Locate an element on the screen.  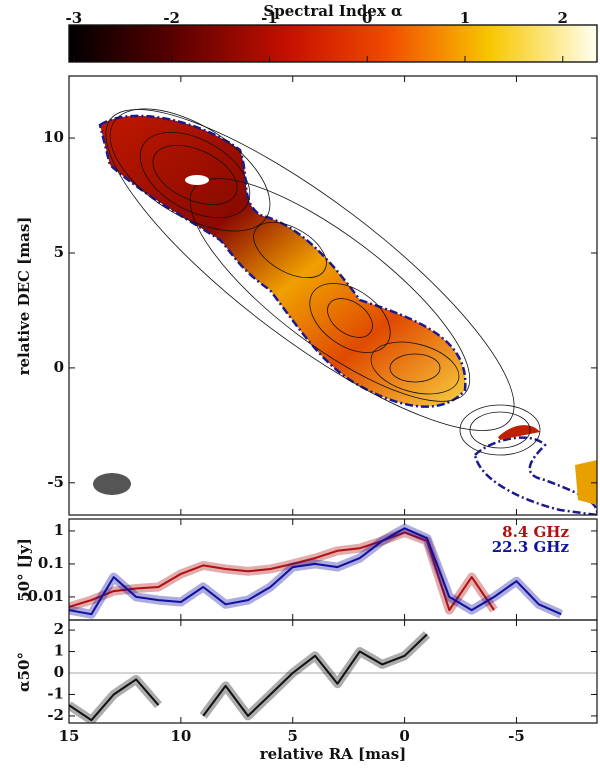
y-tick-label: 5 is located at coordinates (59, 252).